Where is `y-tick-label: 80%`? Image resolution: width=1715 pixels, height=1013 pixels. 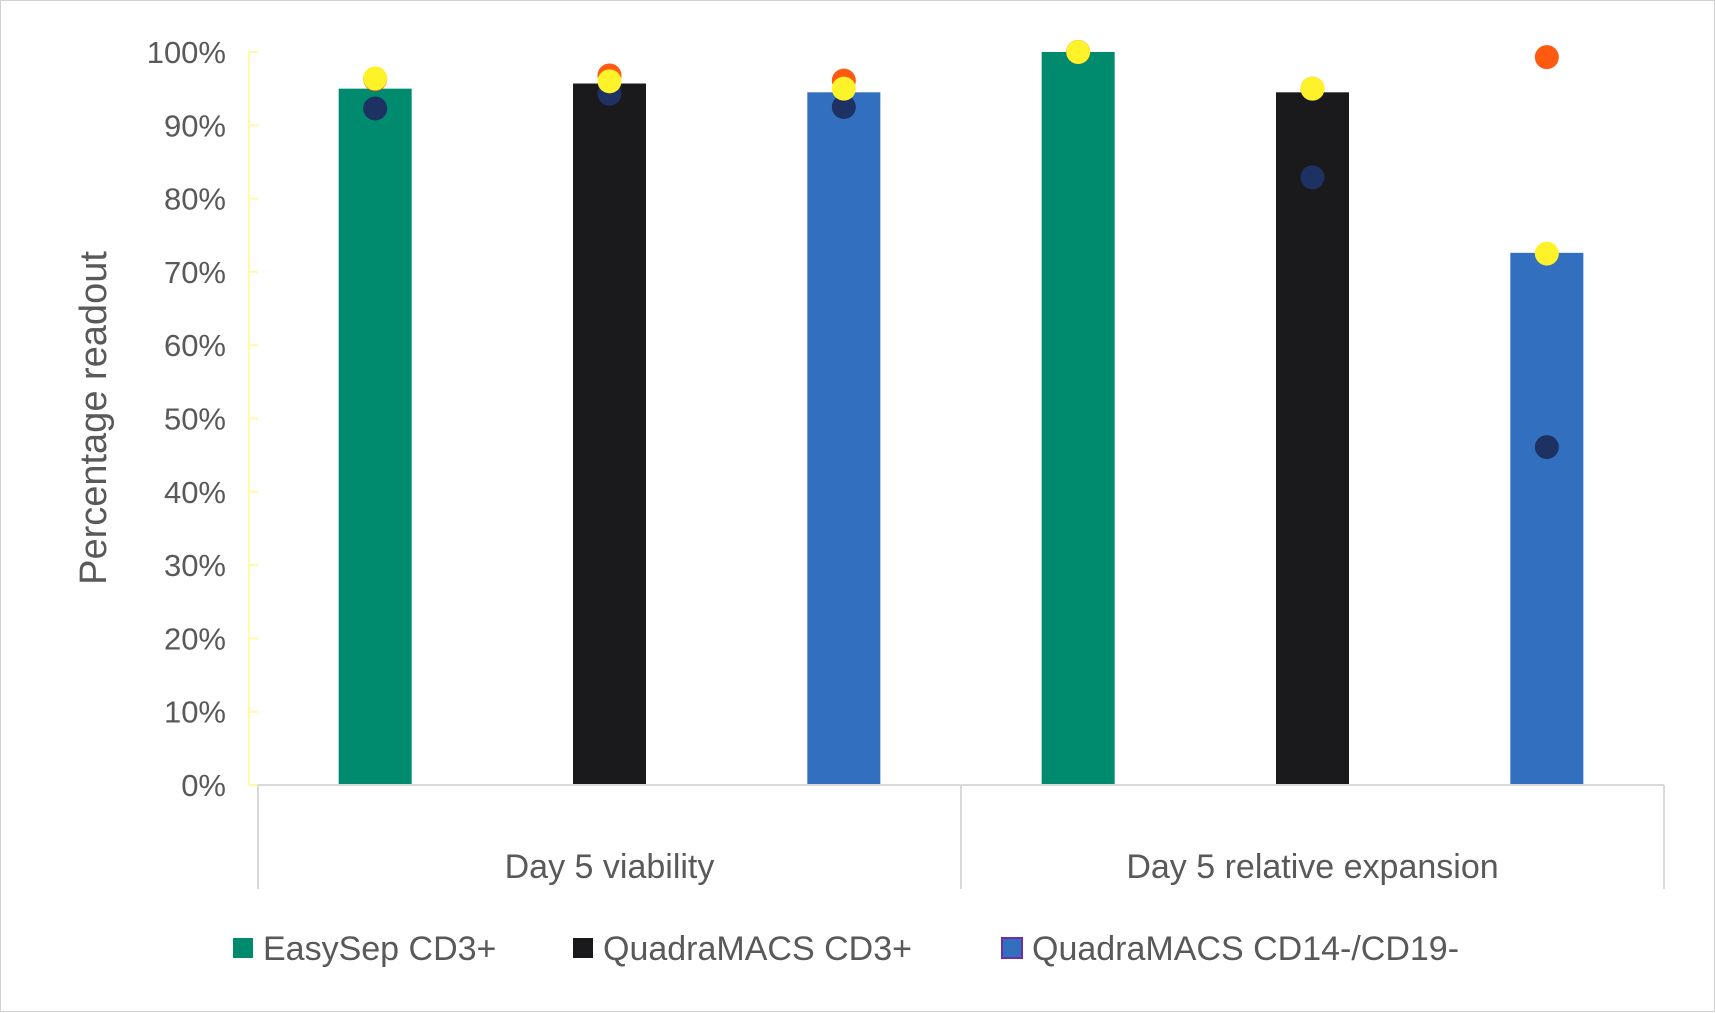 y-tick-label: 80% is located at coordinates (195, 199).